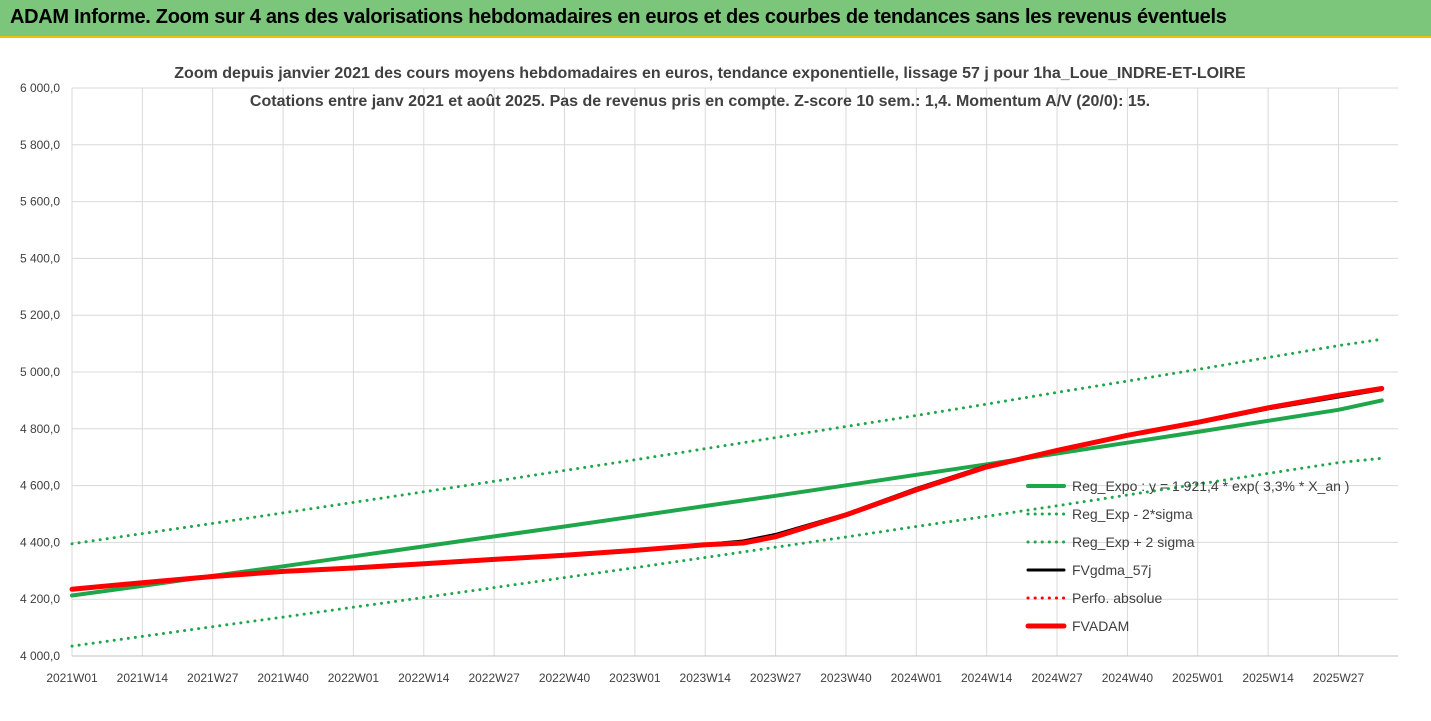 This screenshot has height=721, width=1431. I want to click on legend-label: Perfo. absolue, so click(1117, 598).